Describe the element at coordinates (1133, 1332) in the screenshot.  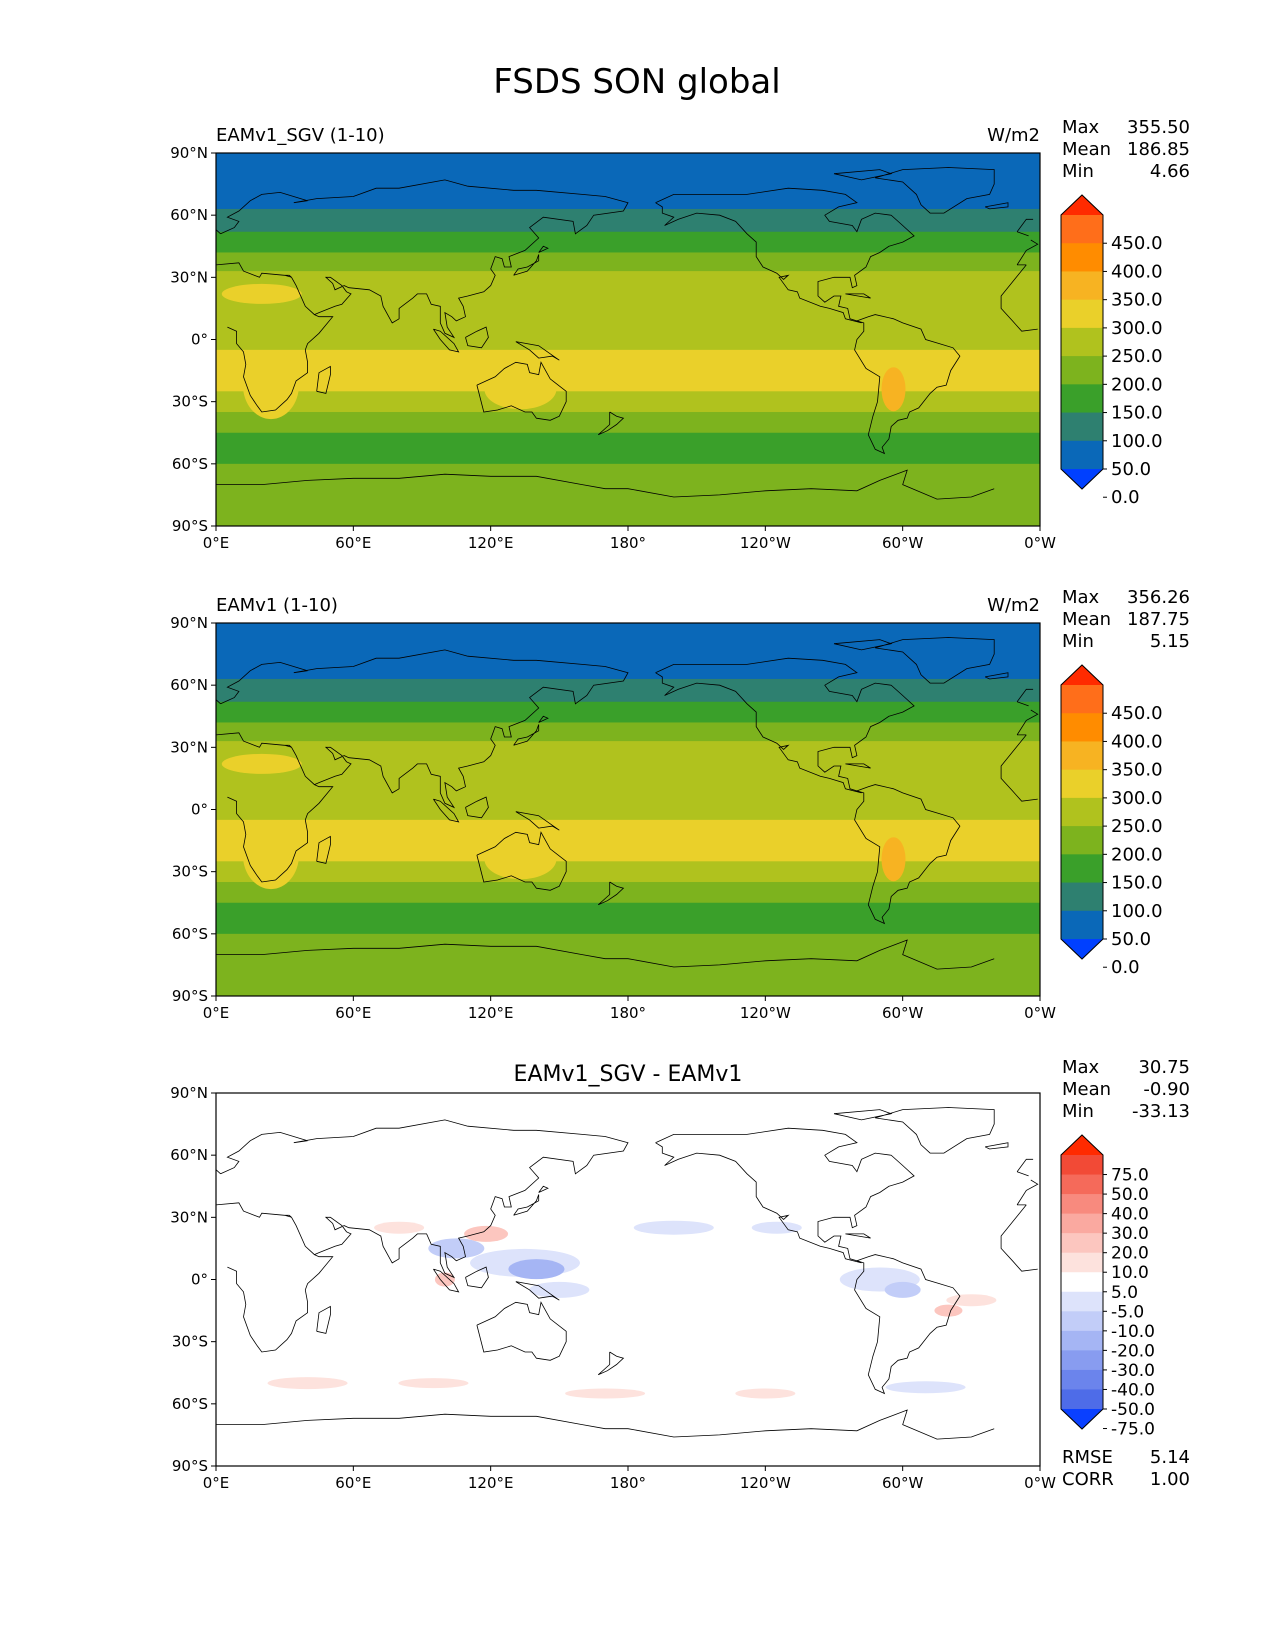
I see `colorbar-tick-label: -10.0` at that location.